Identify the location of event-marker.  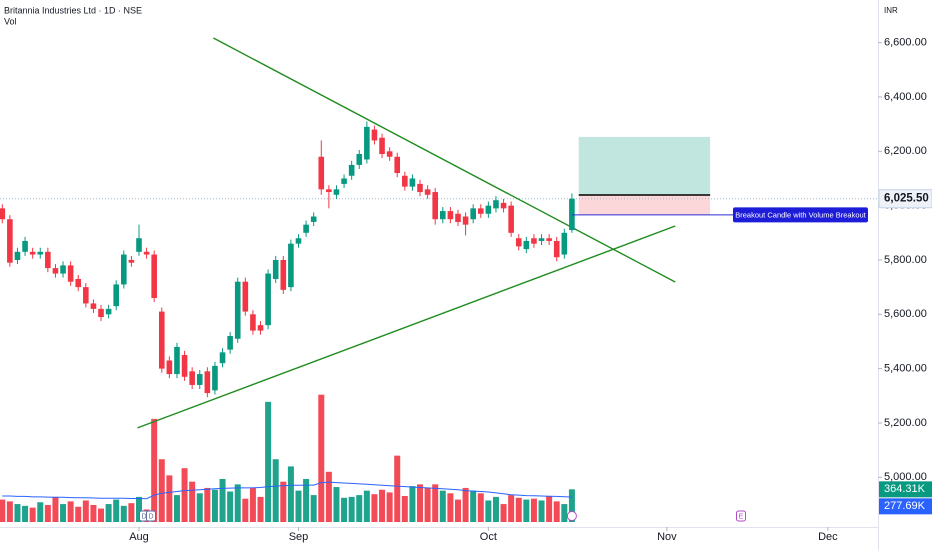
(151, 516).